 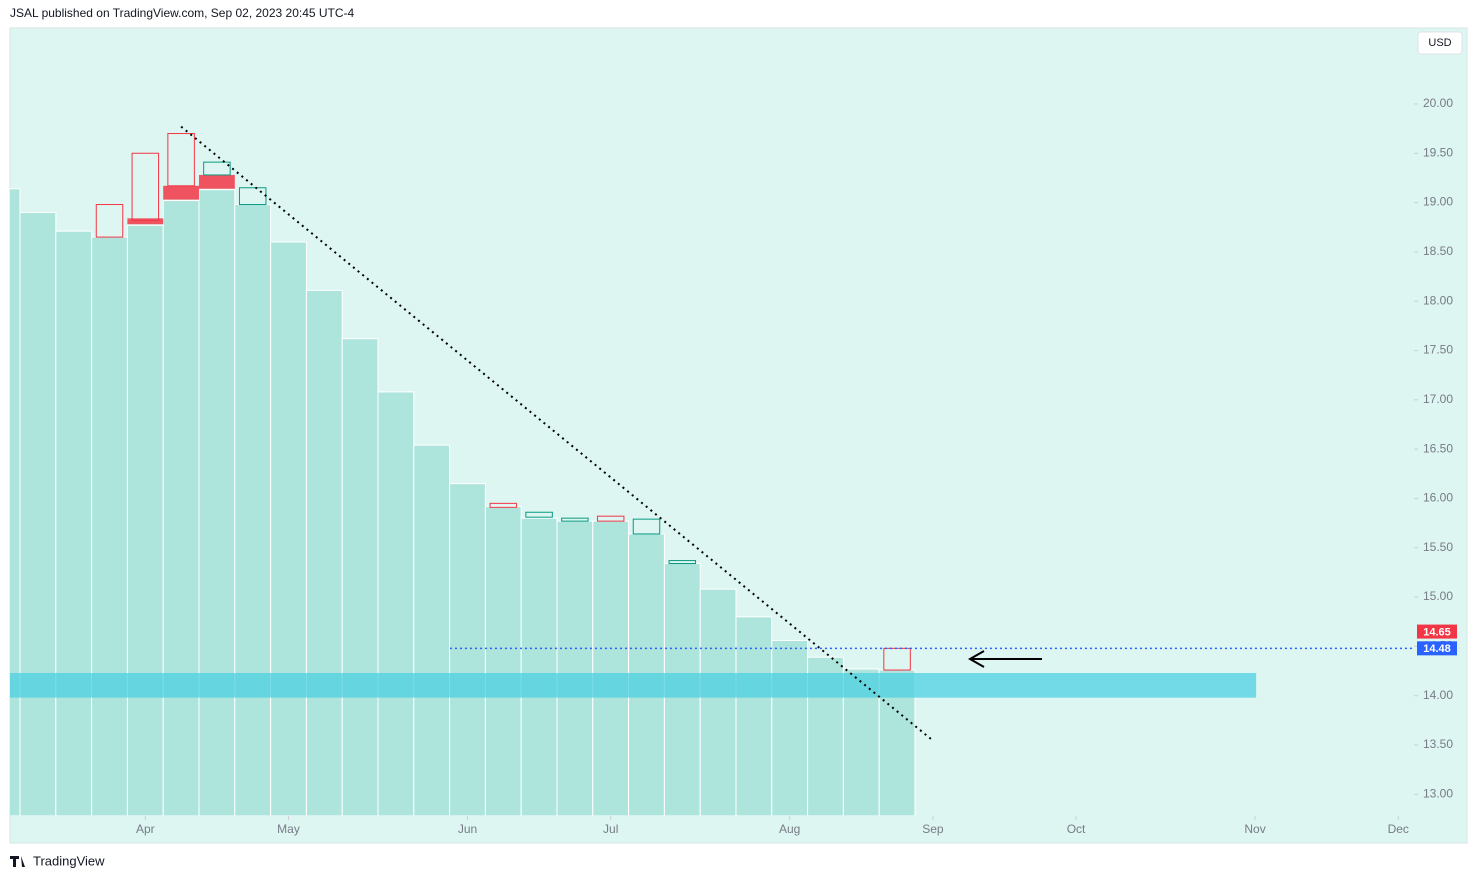 What do you see at coordinates (1438, 498) in the screenshot?
I see `y-tick-label: 16.00` at bounding box center [1438, 498].